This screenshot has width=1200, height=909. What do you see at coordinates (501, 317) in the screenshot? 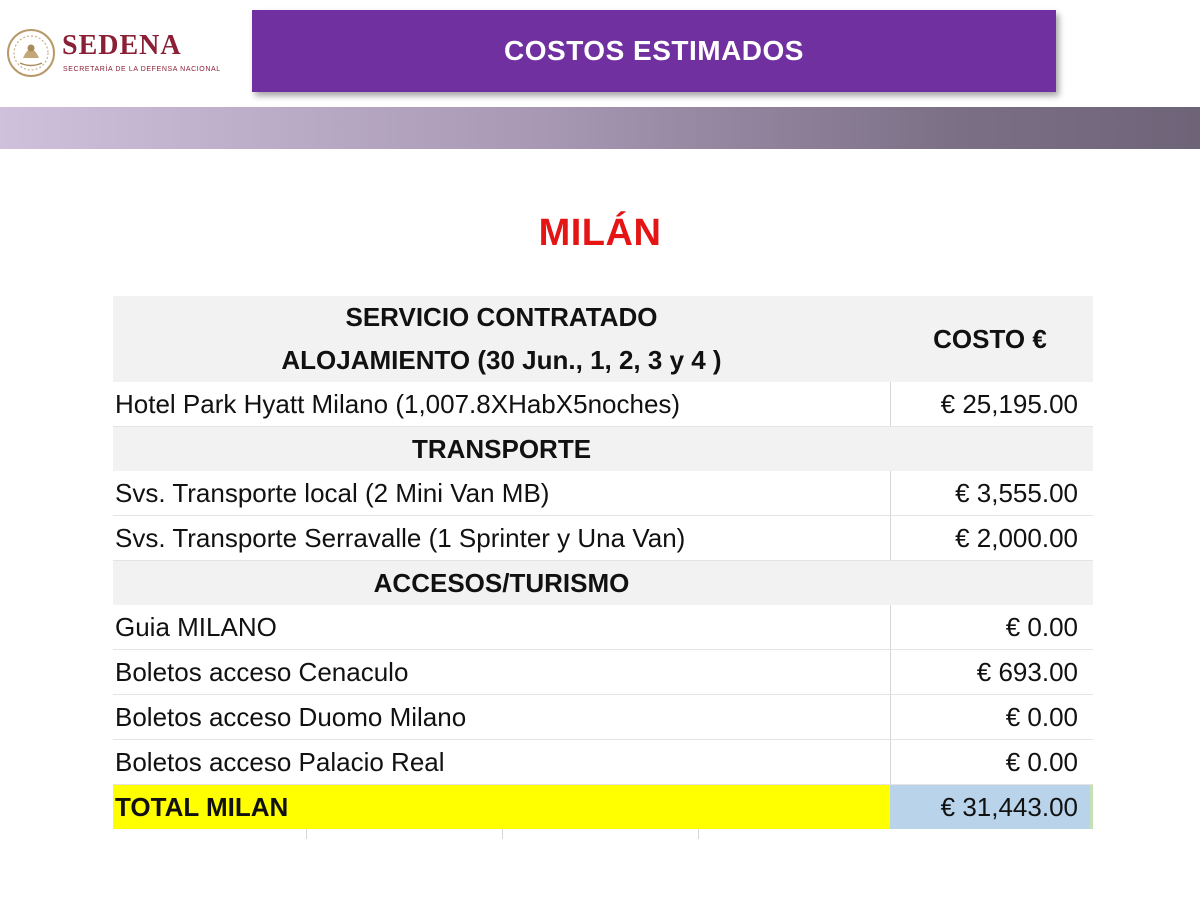
I see `service-header-line1: SERVICIO CONTRATADO` at bounding box center [501, 317].